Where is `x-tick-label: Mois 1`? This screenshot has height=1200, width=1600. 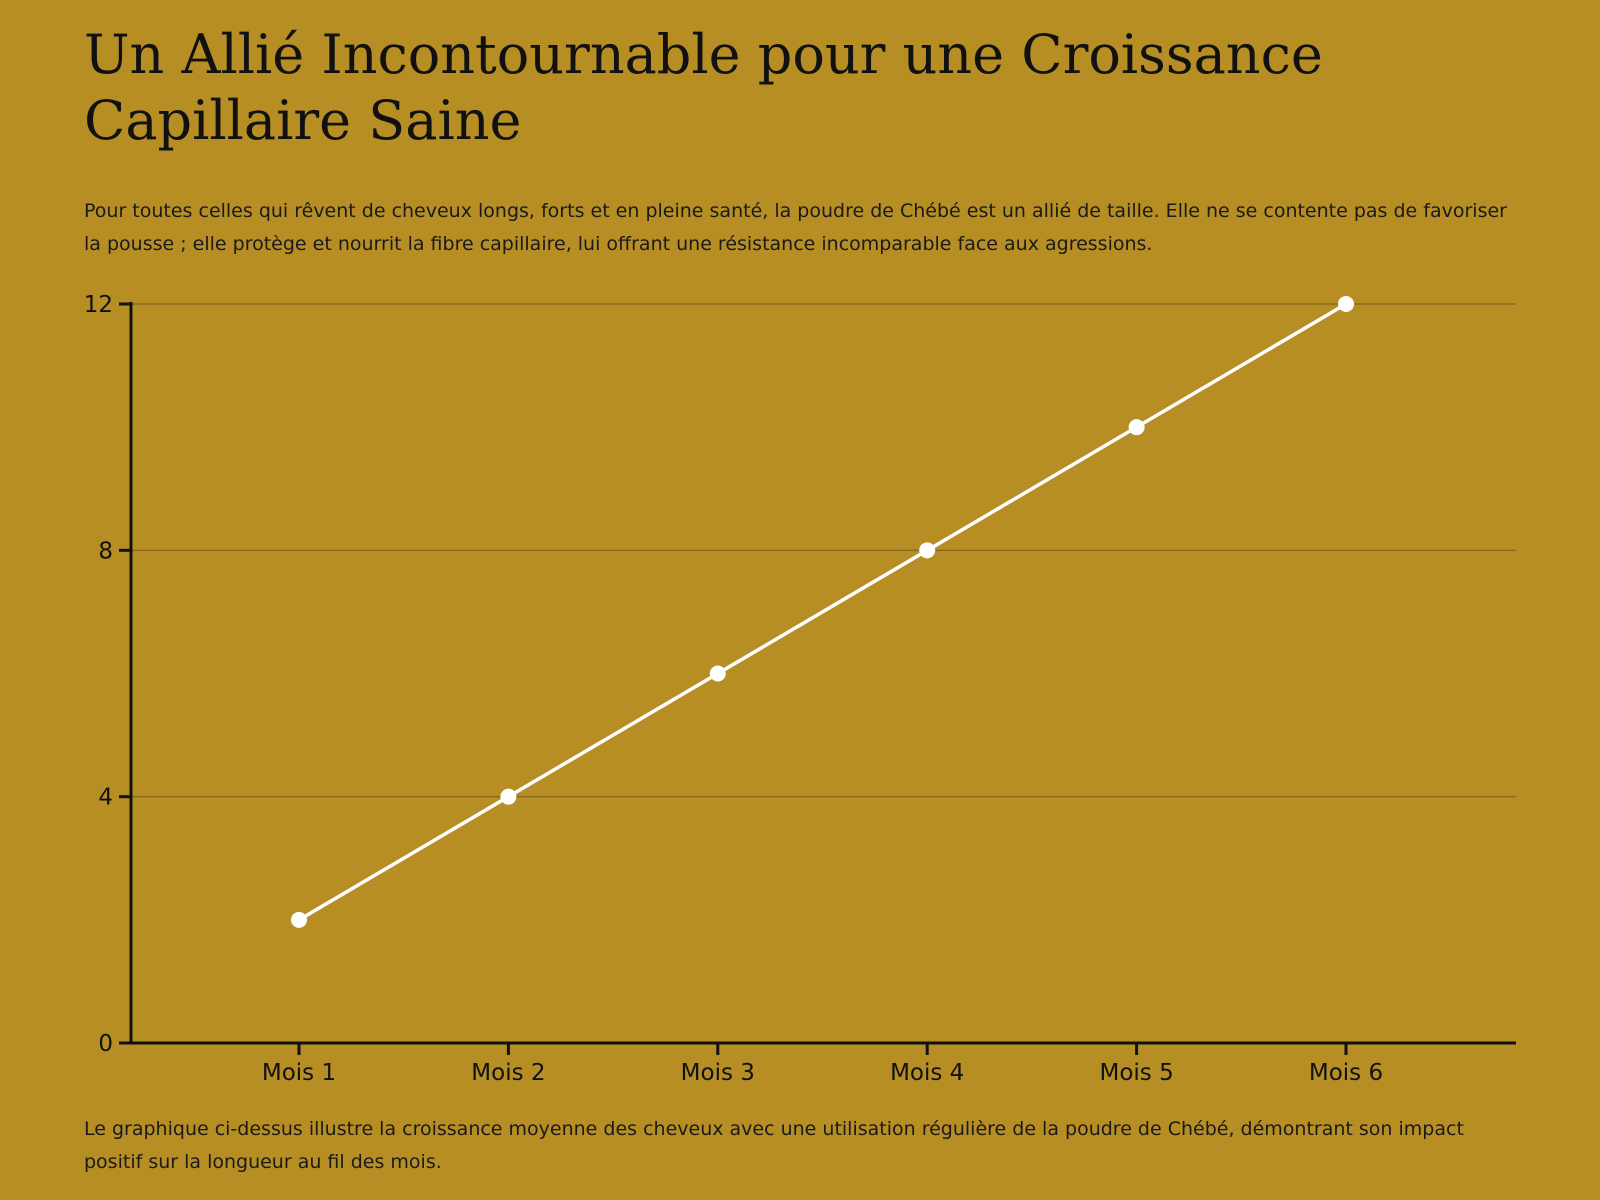 x-tick-label: Mois 1 is located at coordinates (299, 1073).